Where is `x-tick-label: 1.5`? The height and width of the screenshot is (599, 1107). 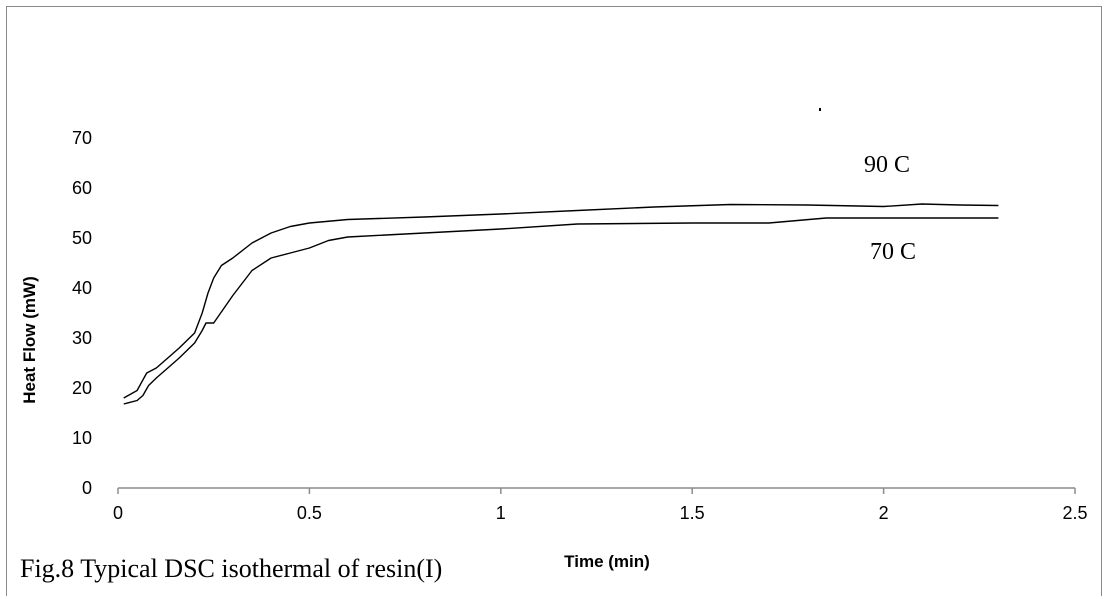
x-tick-label: 1.5 is located at coordinates (692, 513).